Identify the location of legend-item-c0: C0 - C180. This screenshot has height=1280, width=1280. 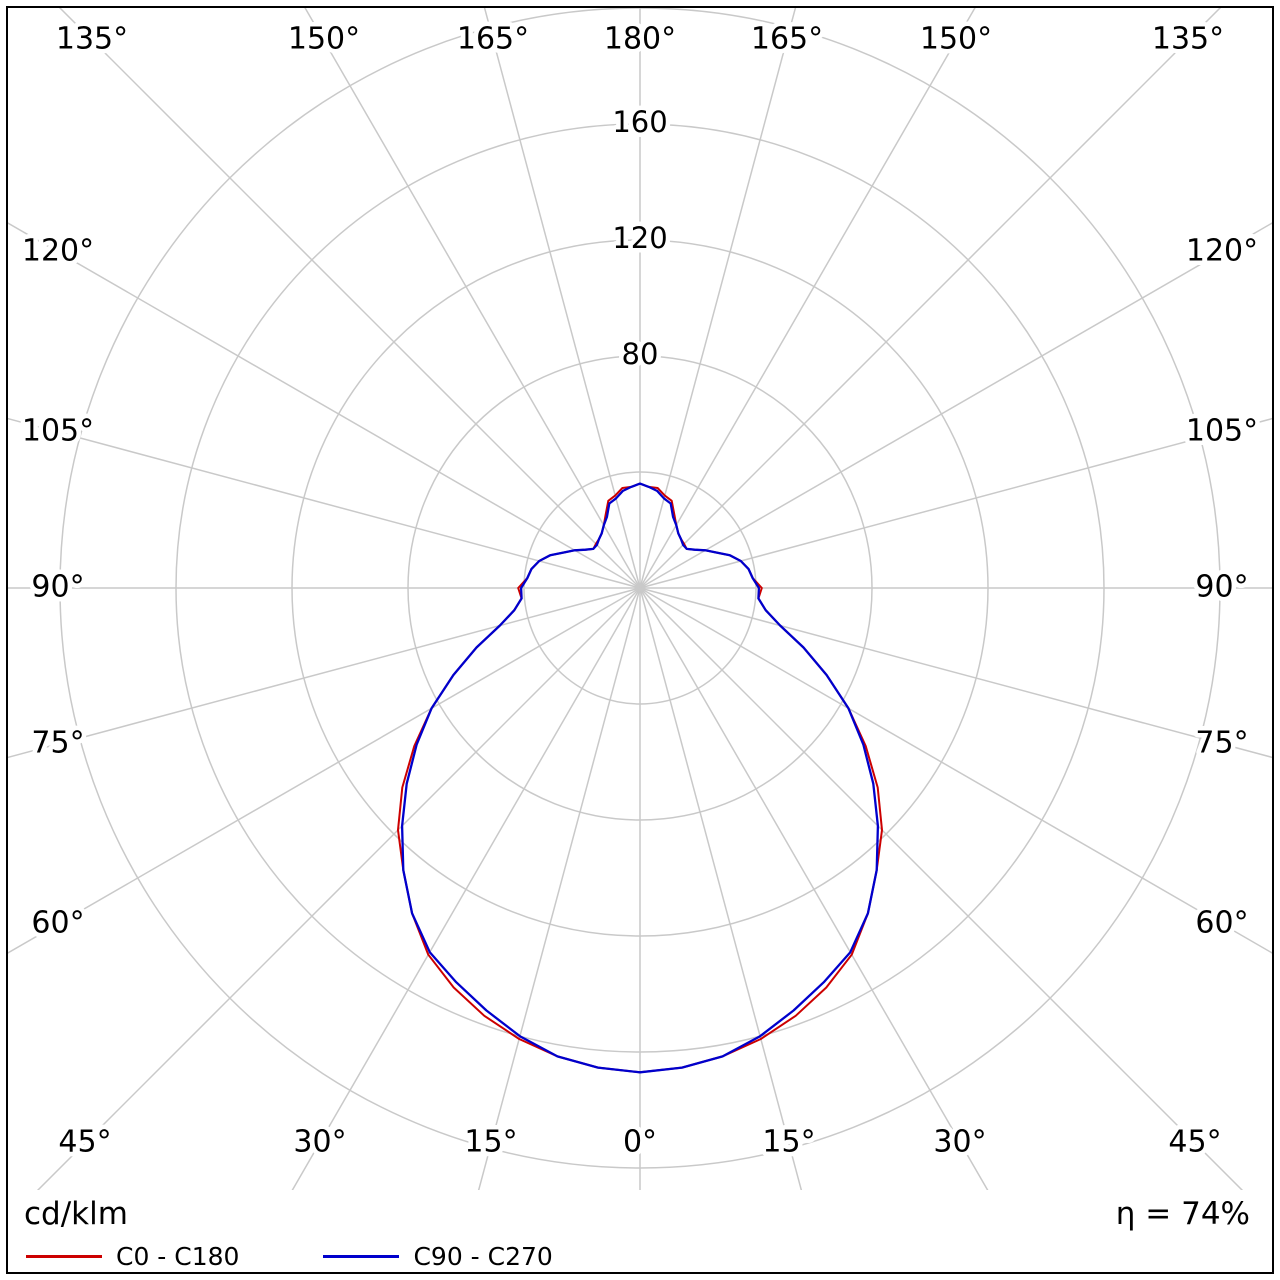
(132, 1256).